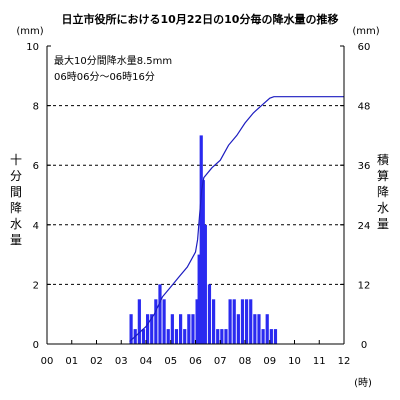 The height and width of the screenshot is (400, 400). What do you see at coordinates (36, 107) in the screenshot?
I see `y-left-tick-label: 8` at bounding box center [36, 107].